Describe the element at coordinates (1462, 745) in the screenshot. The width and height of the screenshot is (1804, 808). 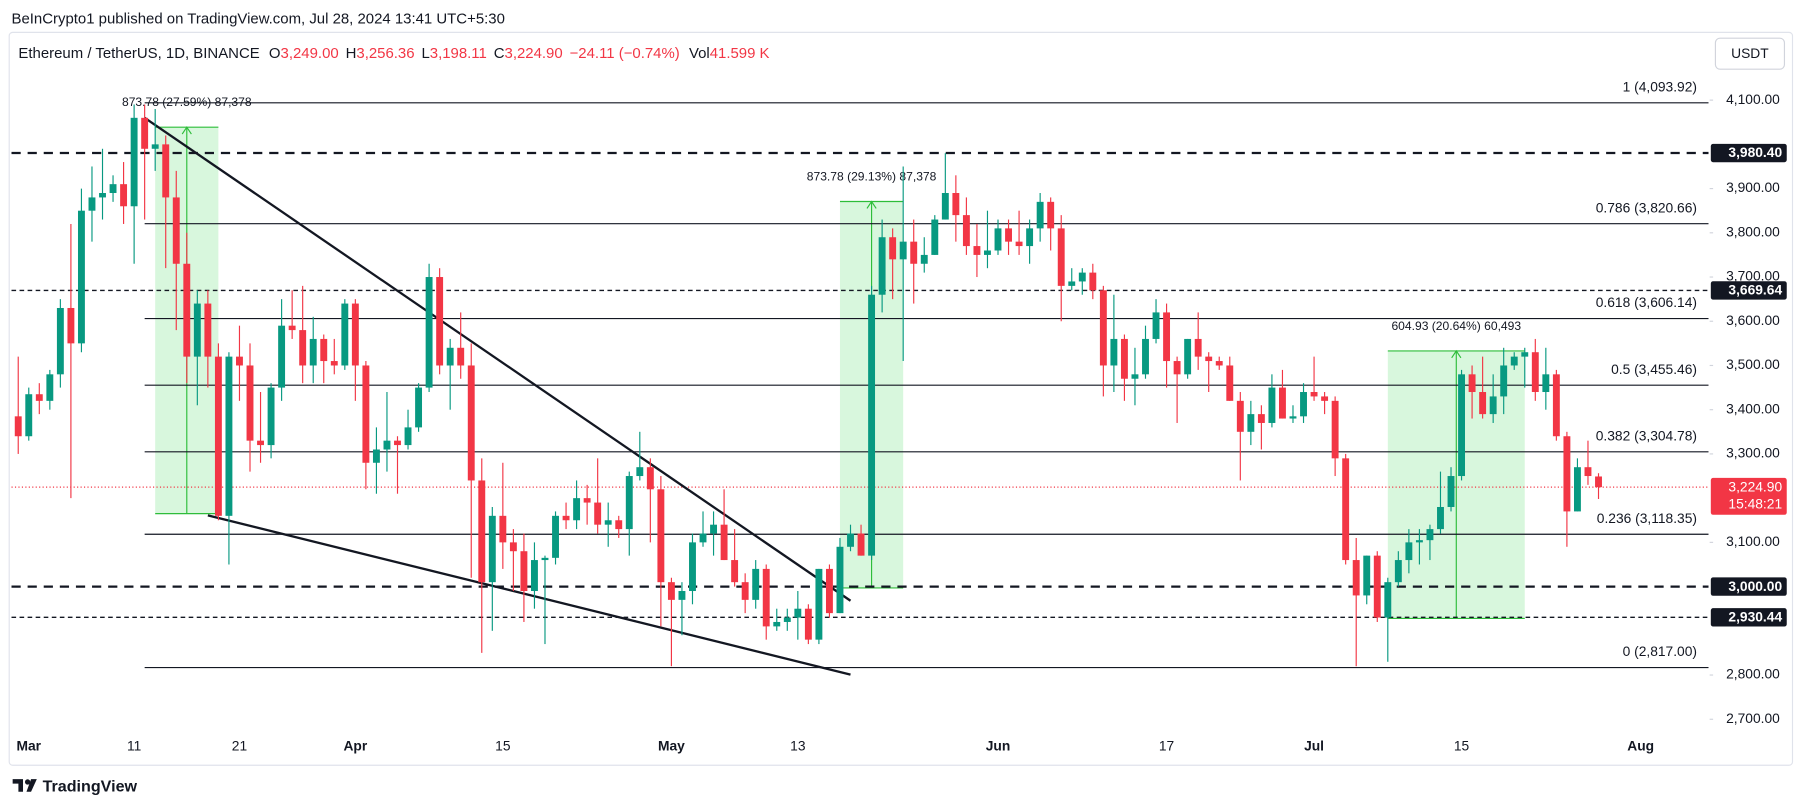
I see `x-tick-label: 15` at that location.